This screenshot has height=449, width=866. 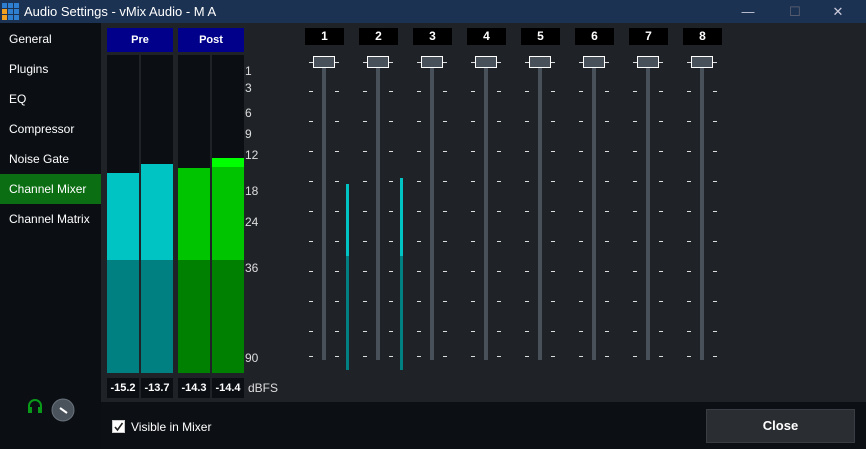 I want to click on channel-header: 6, so click(x=594, y=36).